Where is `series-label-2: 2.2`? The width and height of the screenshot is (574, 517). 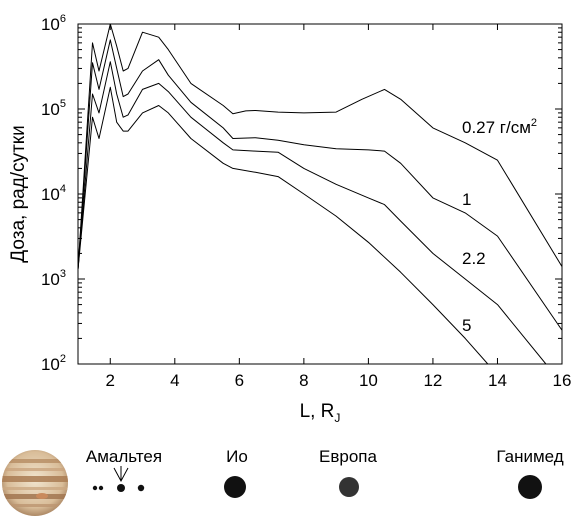 series-label-2: 2.2 is located at coordinates (474, 258).